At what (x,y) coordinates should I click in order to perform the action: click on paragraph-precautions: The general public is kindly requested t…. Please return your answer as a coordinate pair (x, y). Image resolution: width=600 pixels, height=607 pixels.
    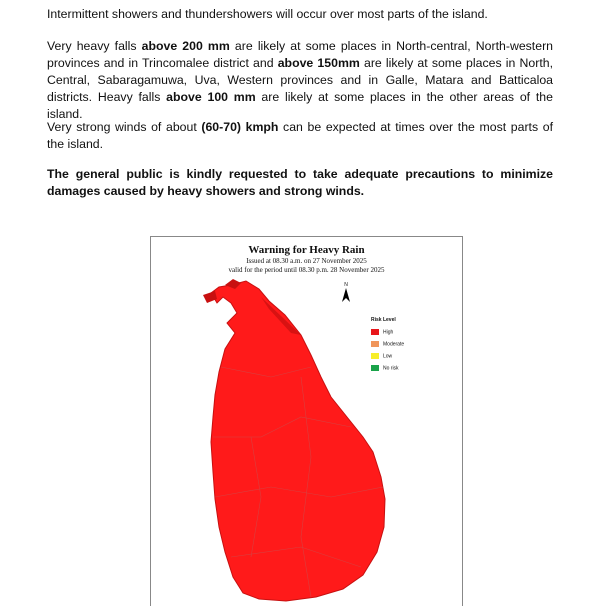
    Looking at the image, I should click on (300, 182).